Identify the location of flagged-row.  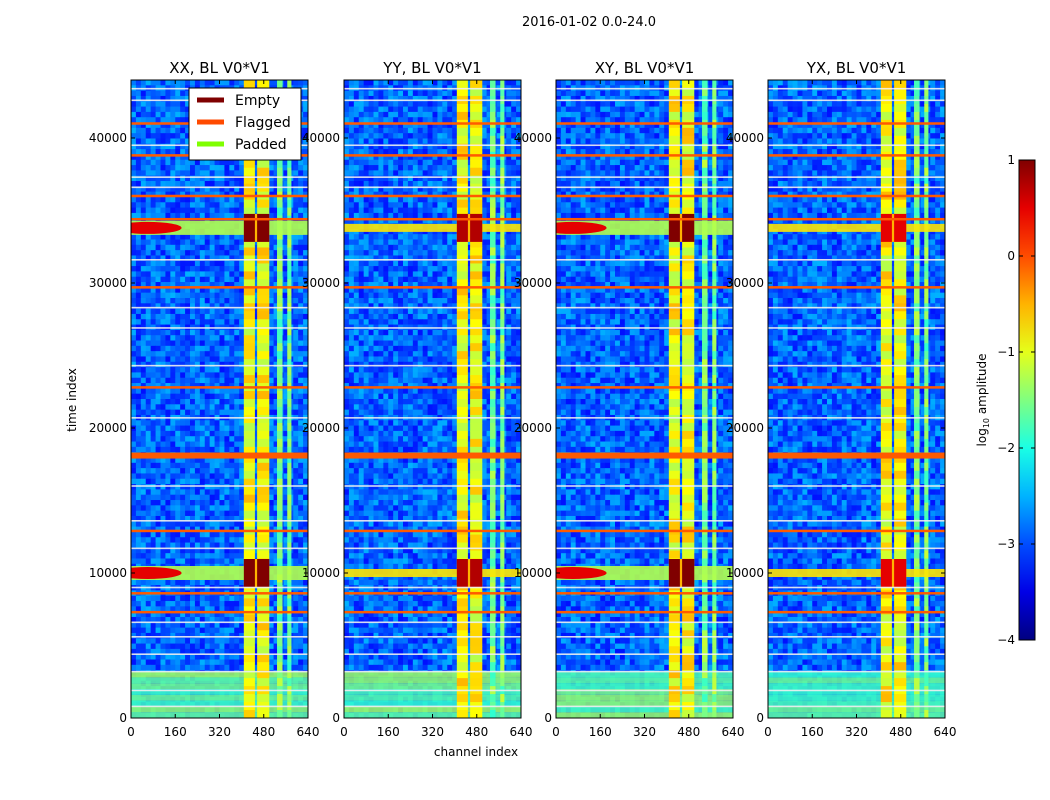
(856, 593).